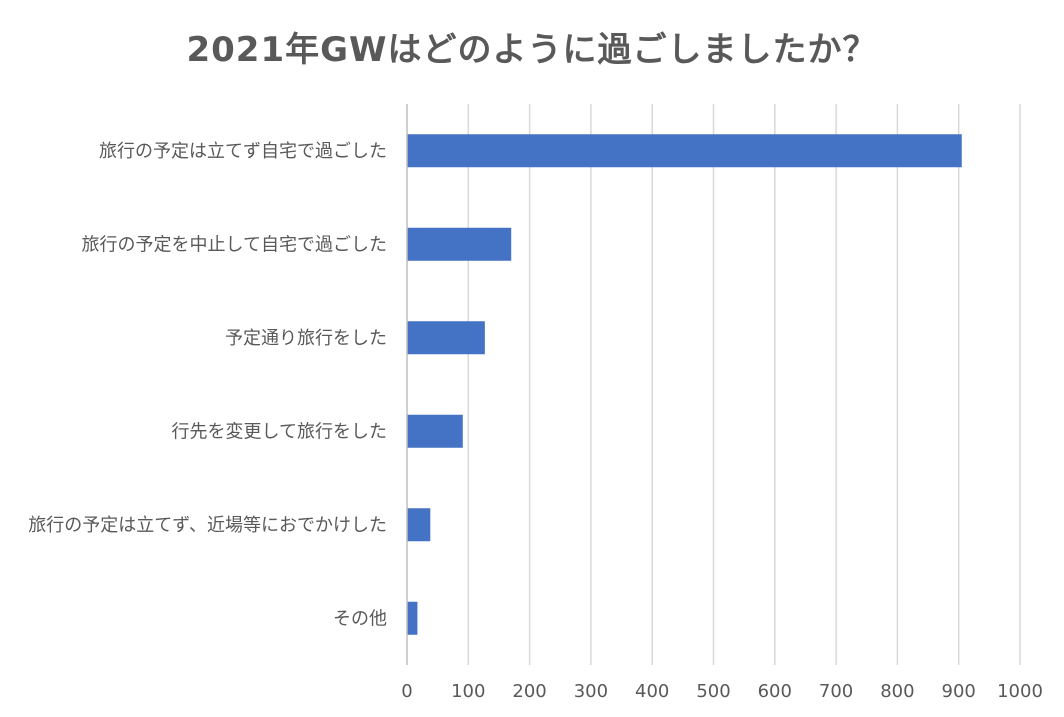 This screenshot has height=717, width=1064. Describe the element at coordinates (959, 691) in the screenshot. I see `x-tick-label: 900` at that location.